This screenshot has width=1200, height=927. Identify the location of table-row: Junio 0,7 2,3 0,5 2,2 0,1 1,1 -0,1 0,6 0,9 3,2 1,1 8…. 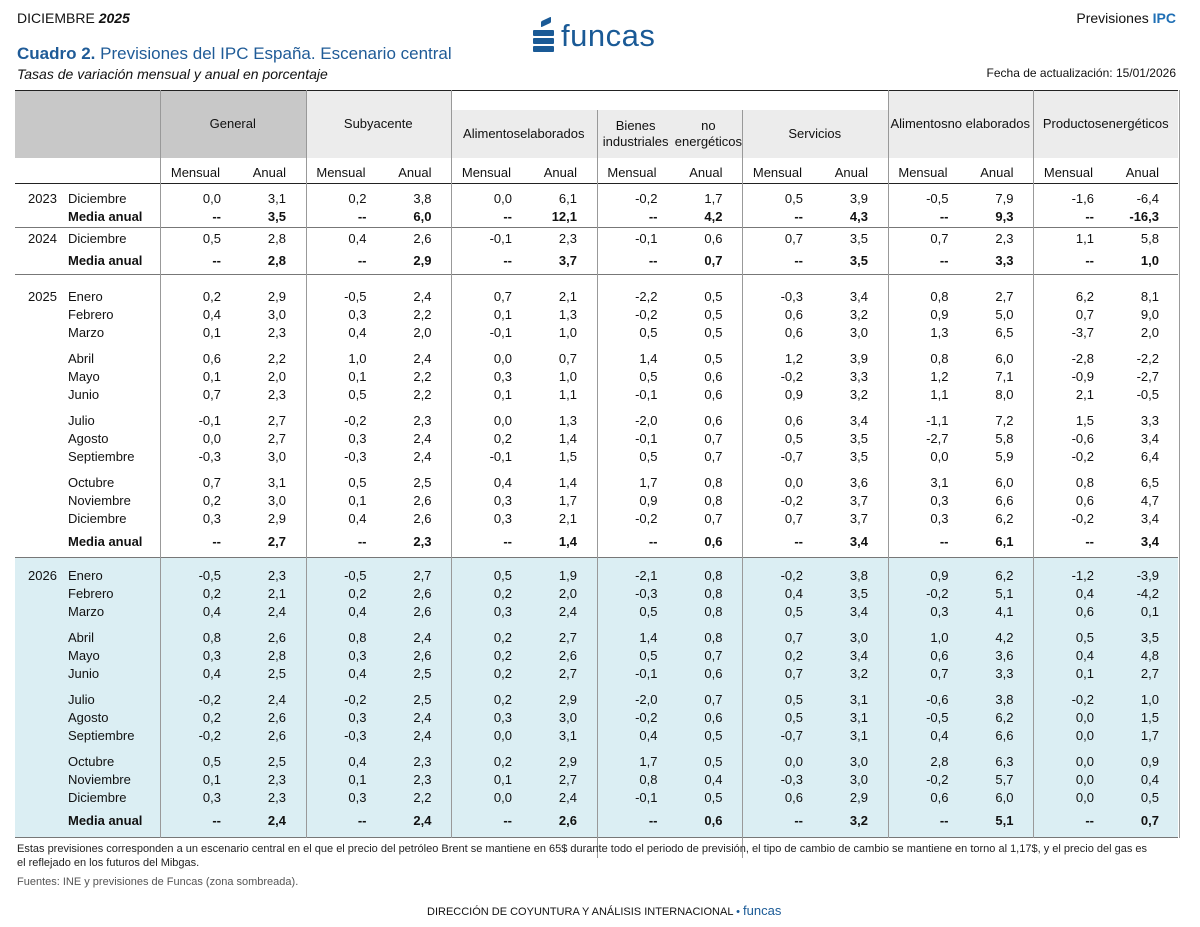
(596, 395).